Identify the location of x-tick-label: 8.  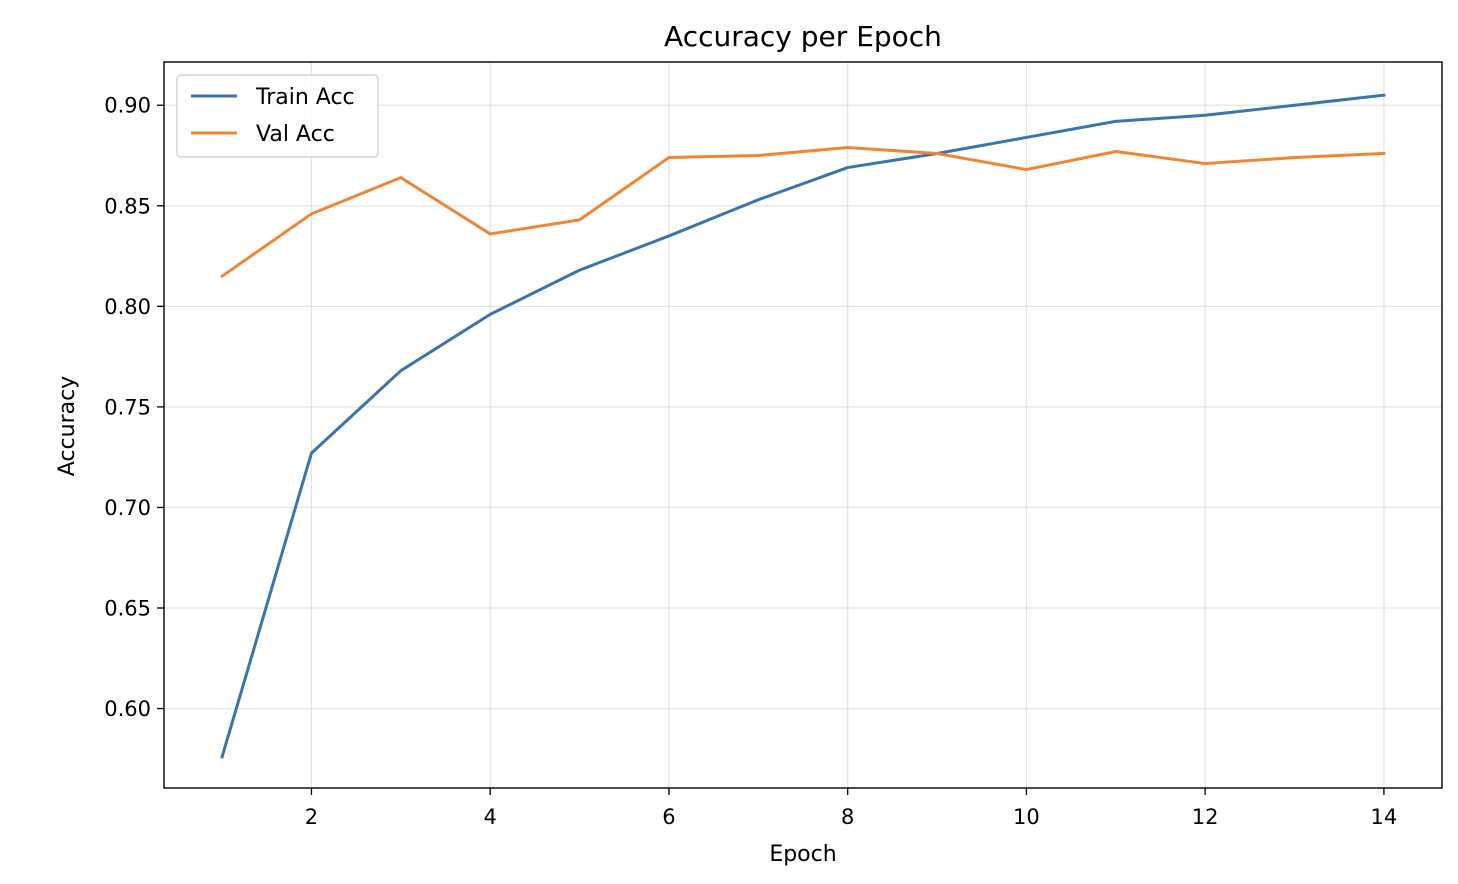
(847, 817).